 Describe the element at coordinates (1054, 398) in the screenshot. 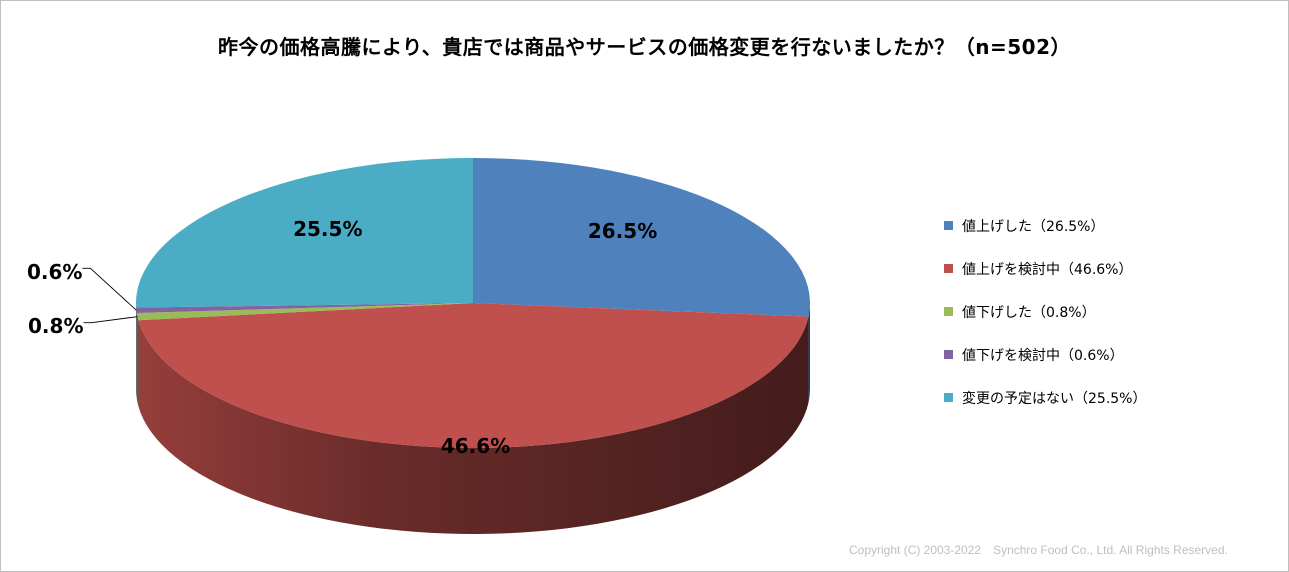

I see `legend-label: 変更の予定はない（25.5%）` at that location.